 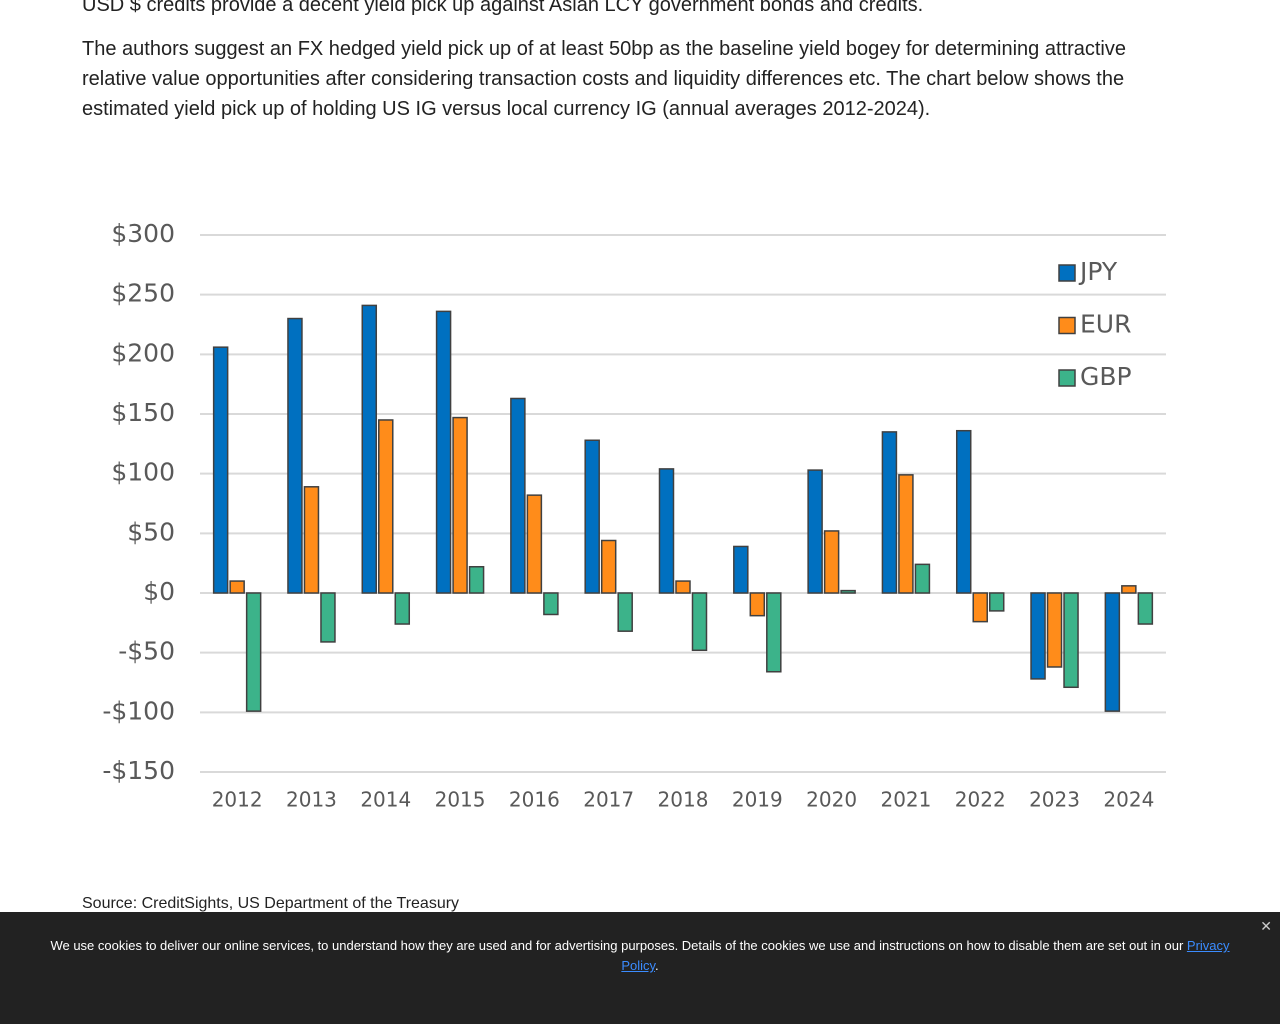 What do you see at coordinates (657, 965) in the screenshot?
I see `cookie-suffix: .` at bounding box center [657, 965].